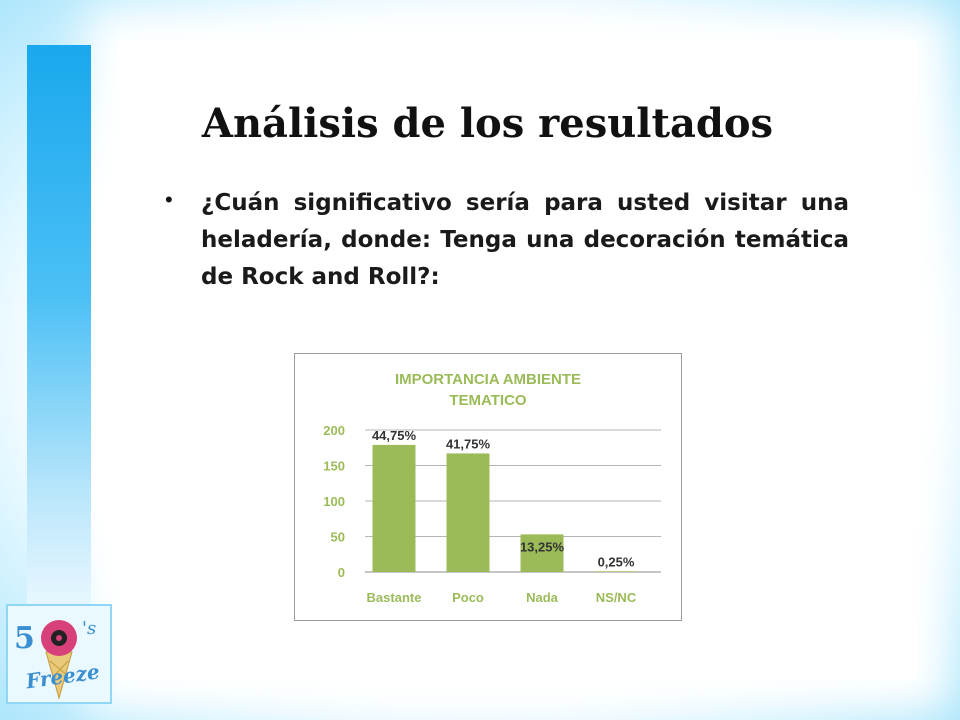 The height and width of the screenshot is (720, 960). Describe the element at coordinates (89, 628) in the screenshot. I see `svg-text: 's` at that location.